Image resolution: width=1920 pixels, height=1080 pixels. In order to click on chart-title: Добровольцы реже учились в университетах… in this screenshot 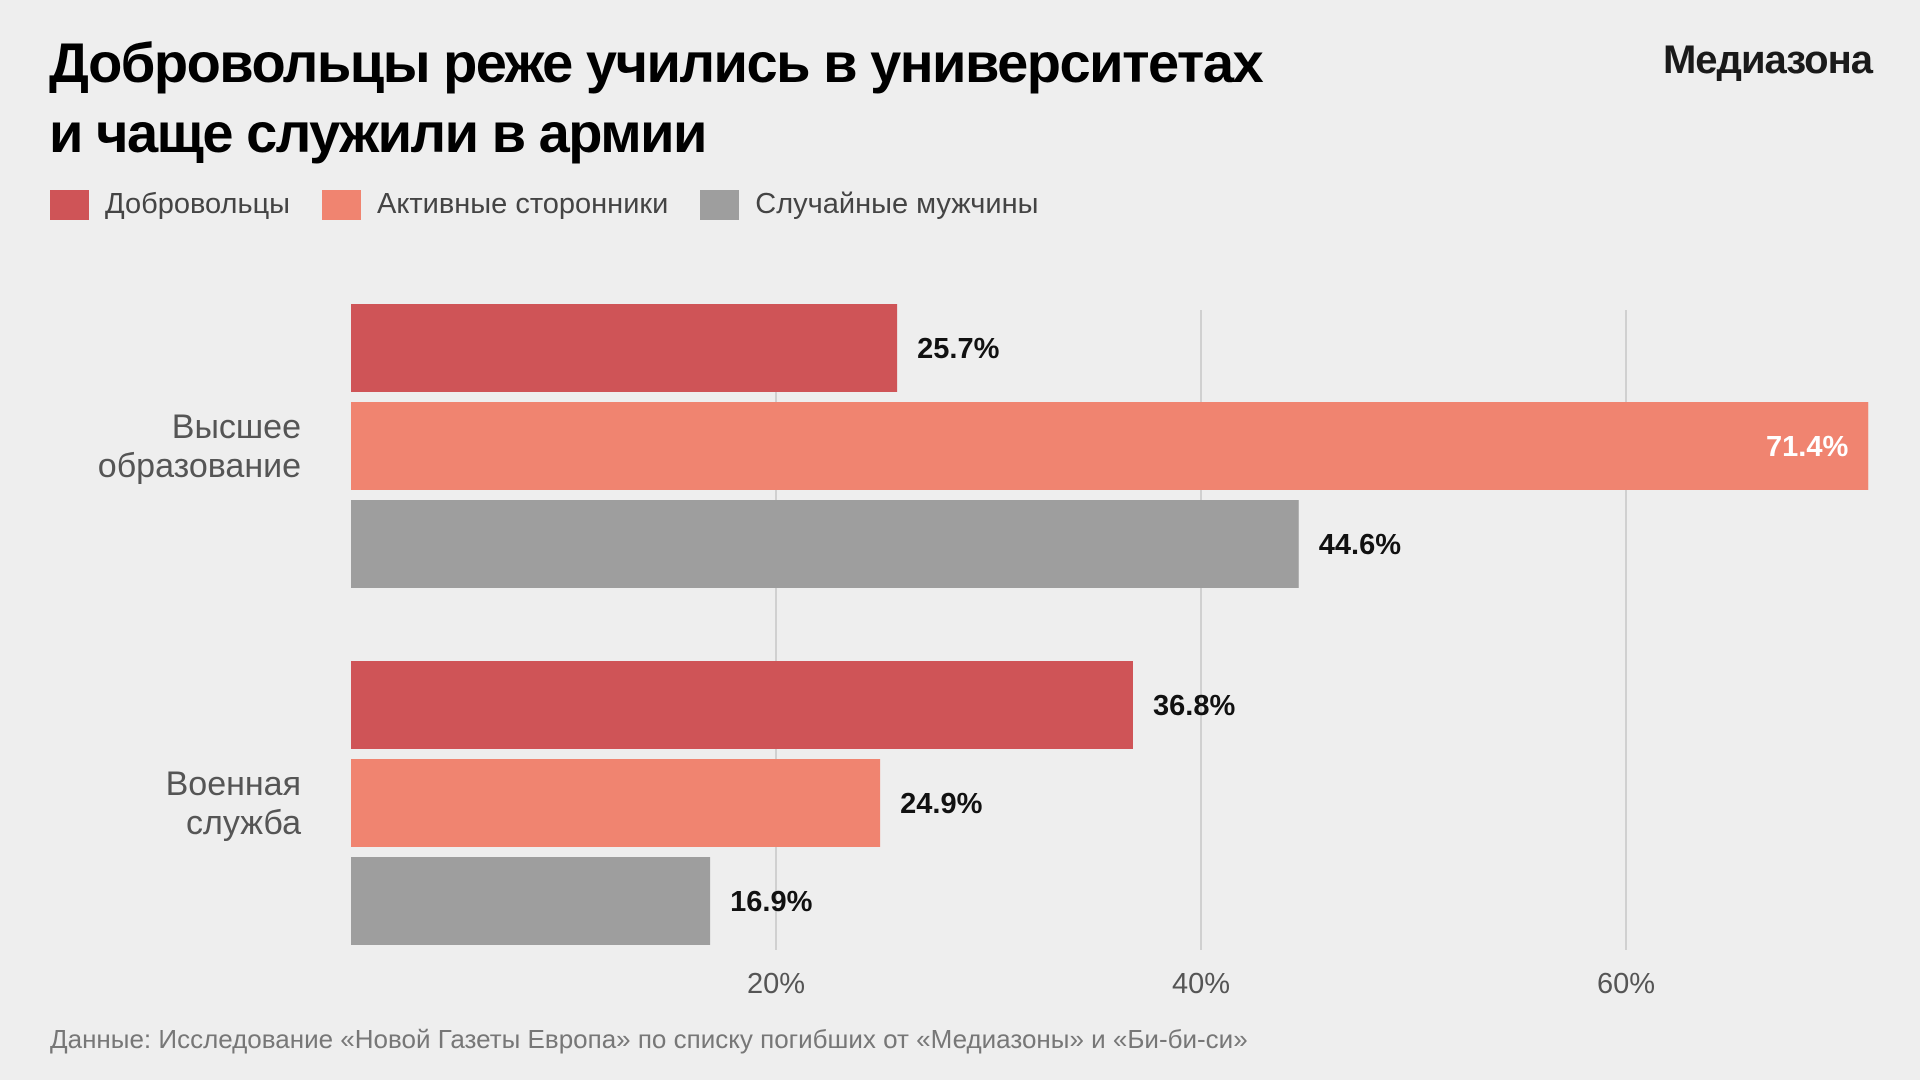, I will do `click(749, 98)`.